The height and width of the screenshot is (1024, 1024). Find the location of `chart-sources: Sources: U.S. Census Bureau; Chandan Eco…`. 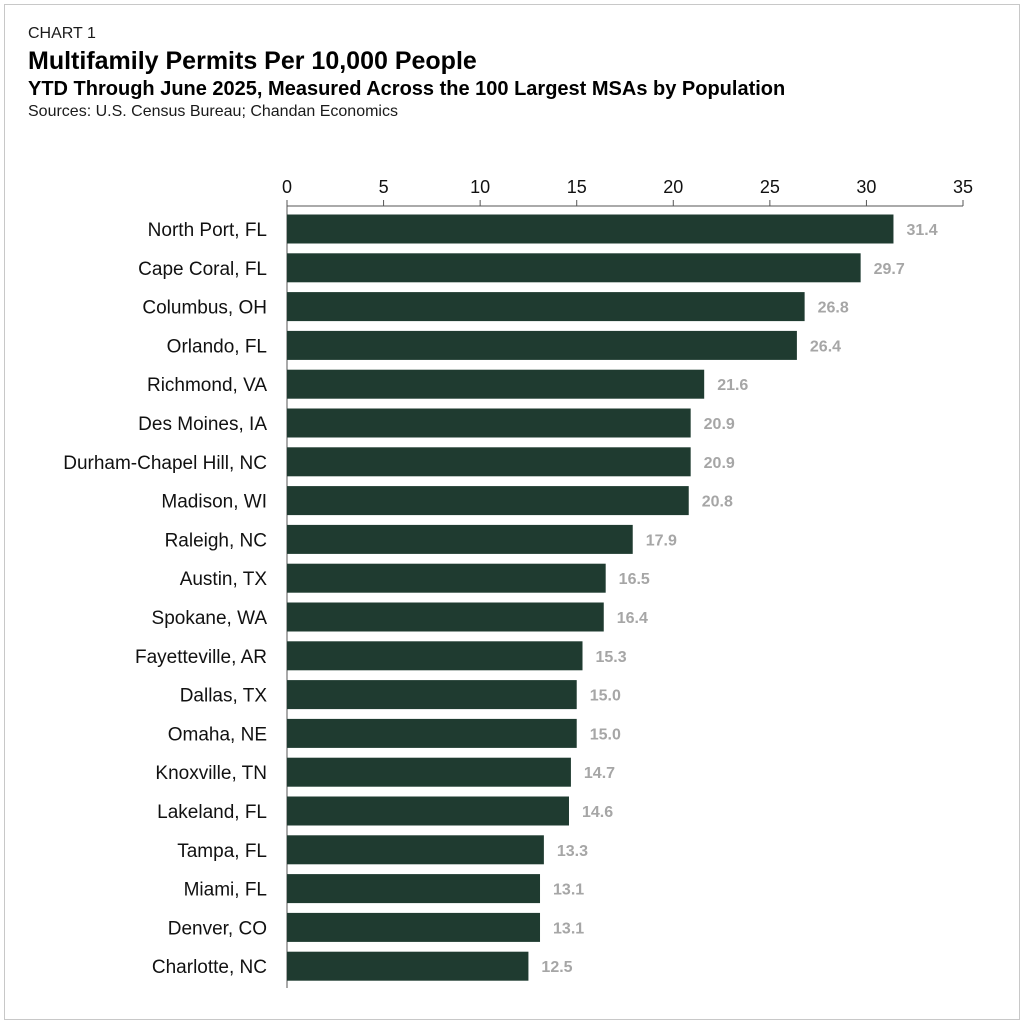

chart-sources: Sources: U.S. Census Bureau; Chandan Eco… is located at coordinates (213, 111).